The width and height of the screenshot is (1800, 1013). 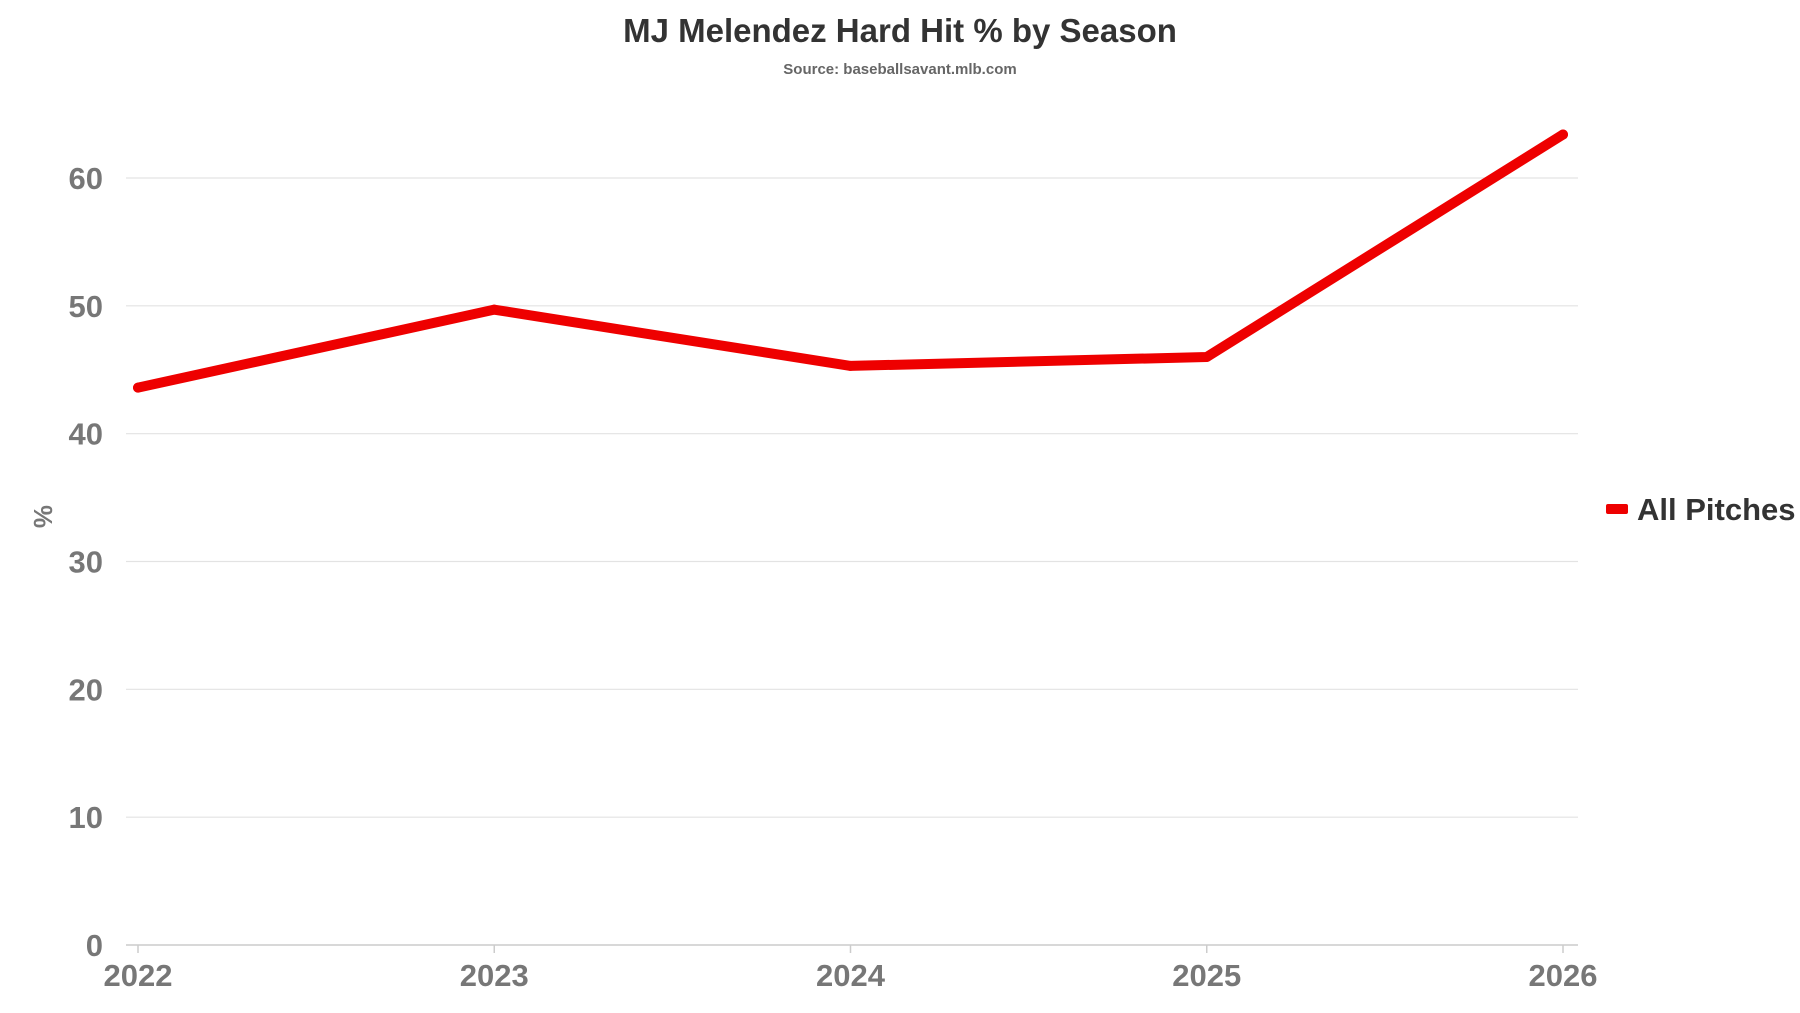 What do you see at coordinates (86, 562) in the screenshot?
I see `y-tick-label: 30` at bounding box center [86, 562].